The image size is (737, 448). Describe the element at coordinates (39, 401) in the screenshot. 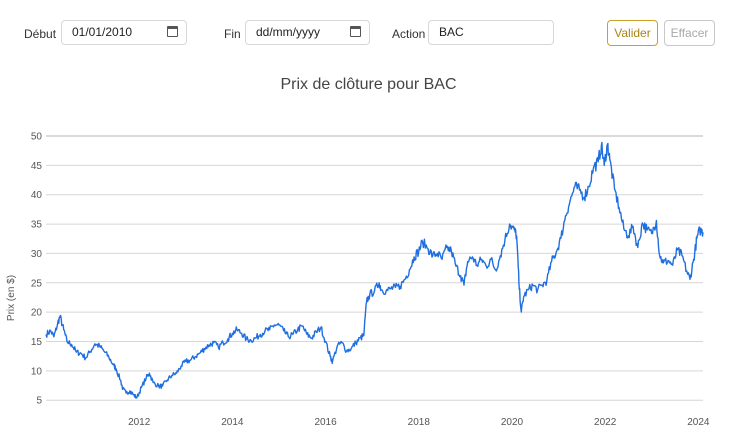

I see `y-tick-label: 5` at that location.